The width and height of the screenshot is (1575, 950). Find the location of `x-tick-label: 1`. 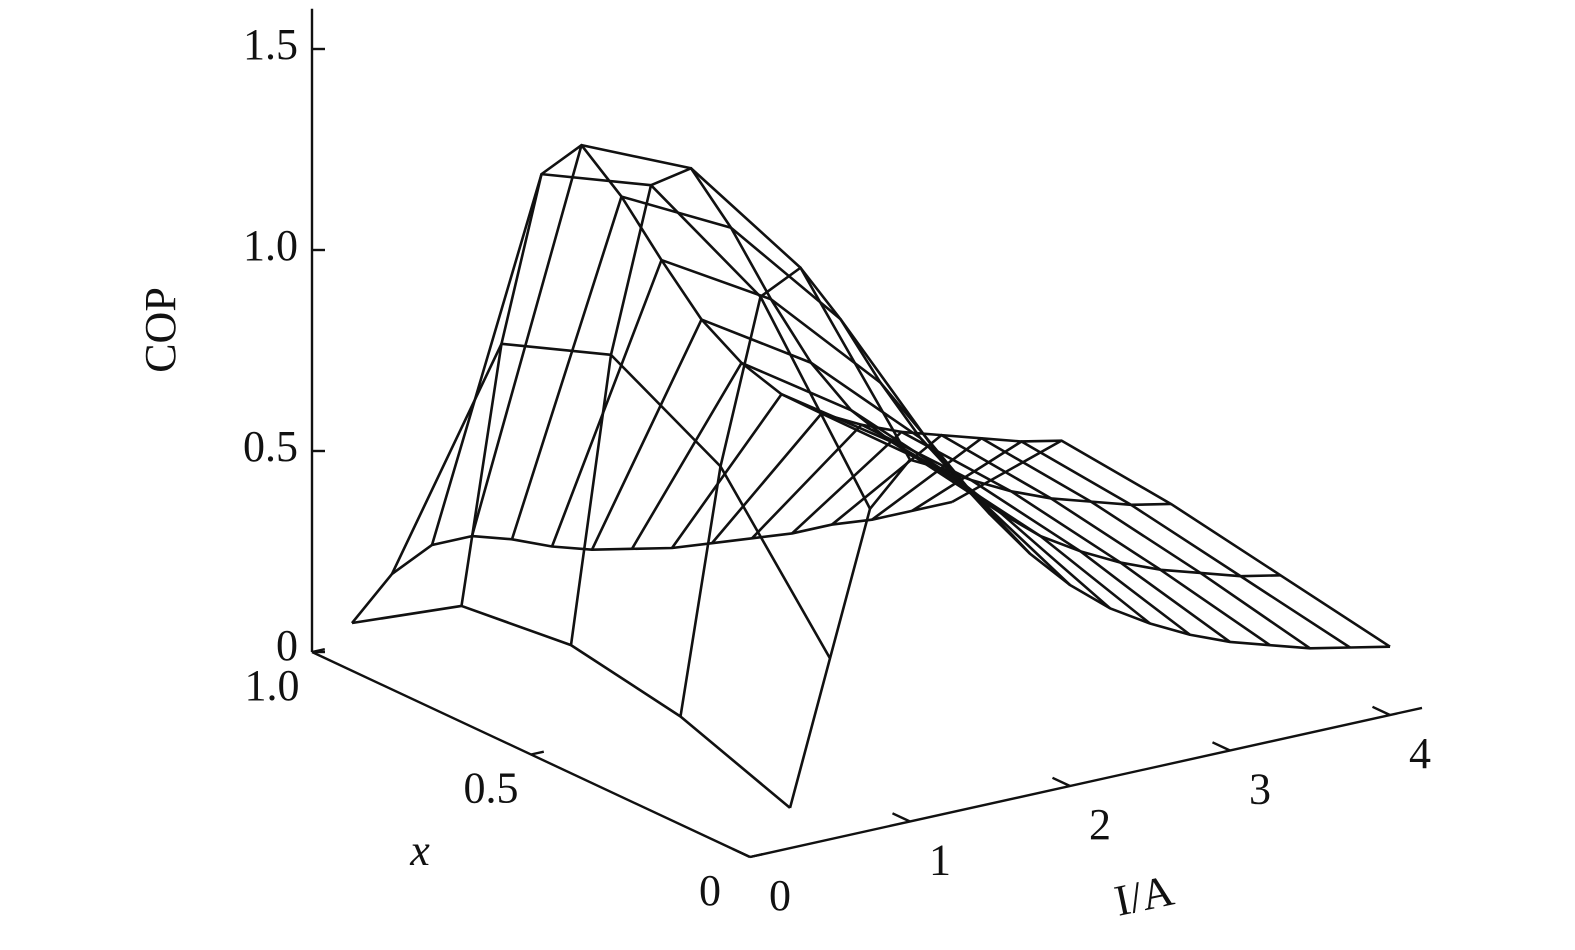

x-tick-label: 1 is located at coordinates (940, 860).